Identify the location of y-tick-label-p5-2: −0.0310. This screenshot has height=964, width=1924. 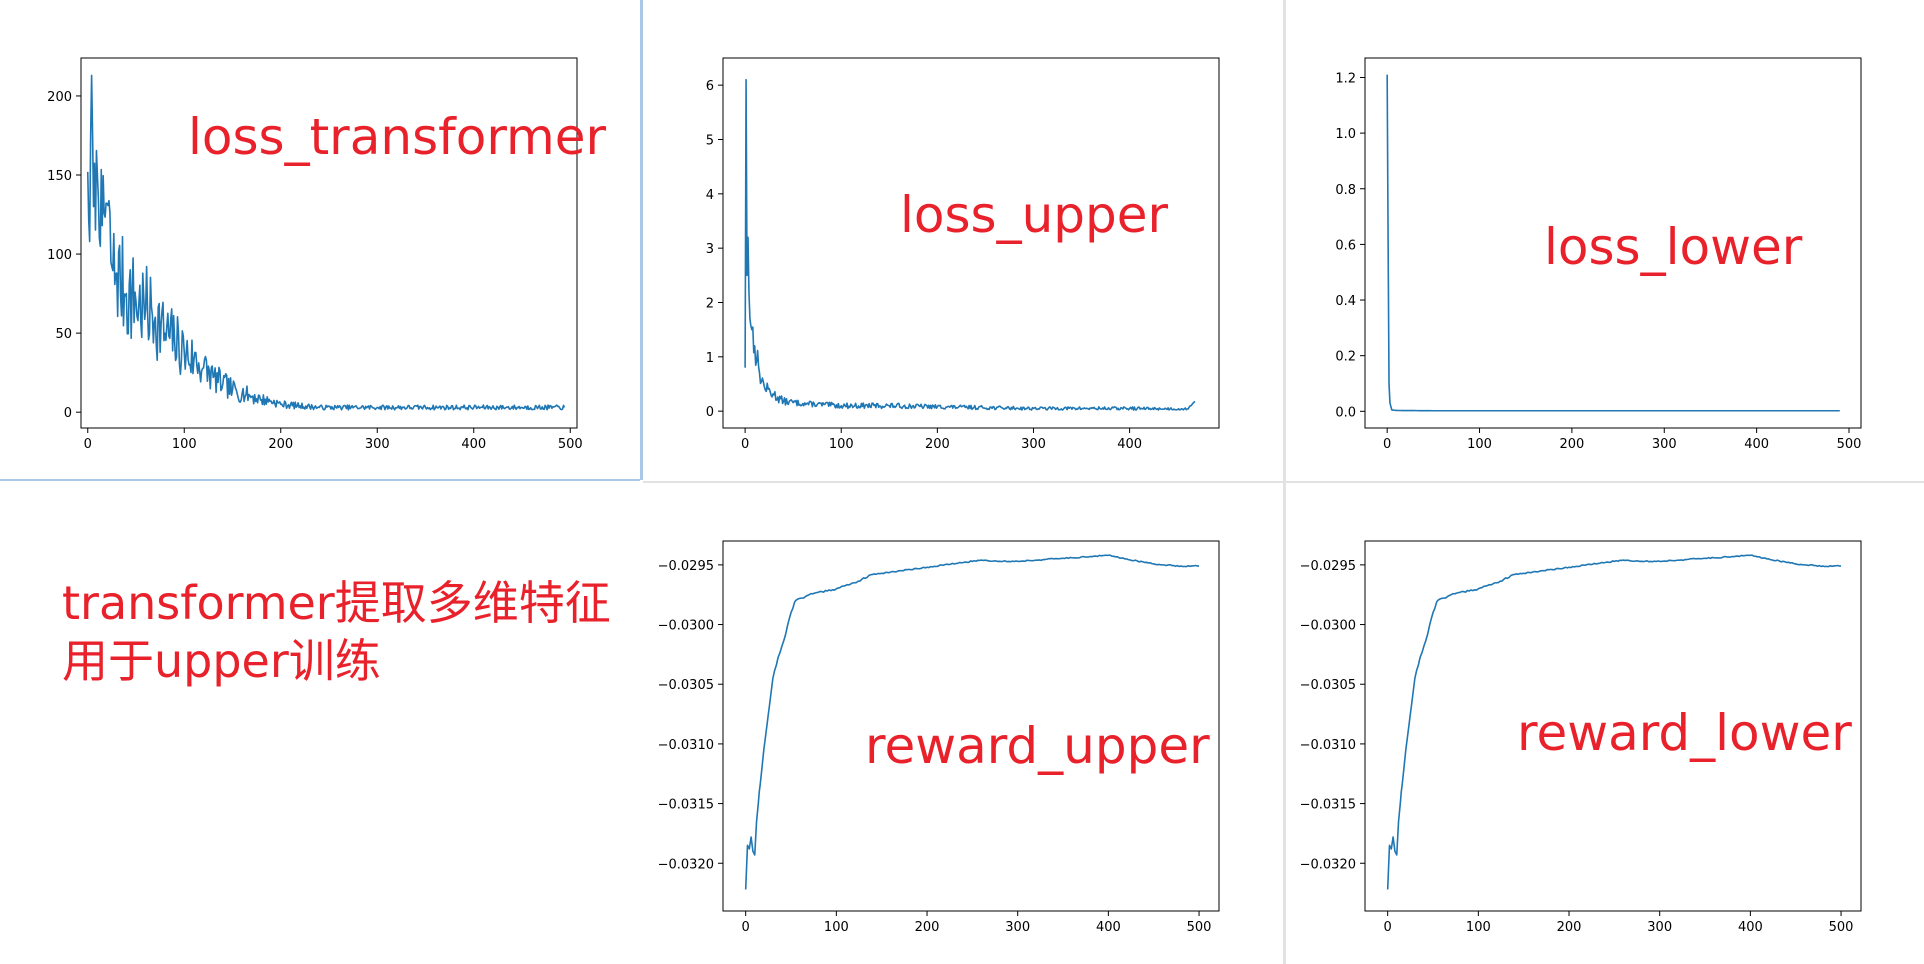
(1328, 745).